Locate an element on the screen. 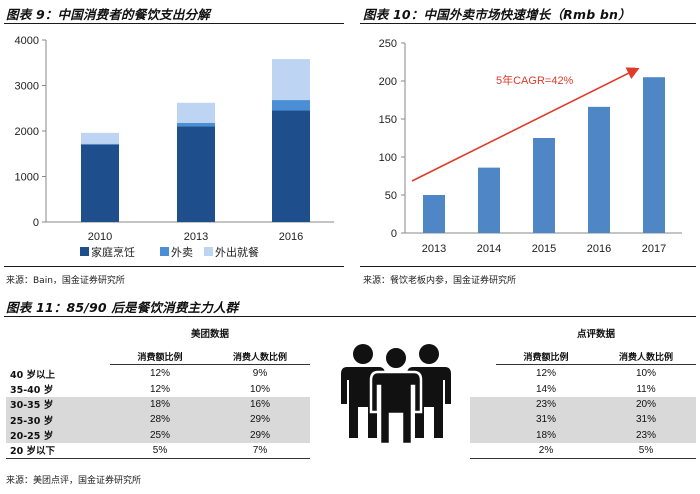  fig10-title: 图表 10：中国外卖市场快速增长（Rmb bn） is located at coordinates (497, 14).